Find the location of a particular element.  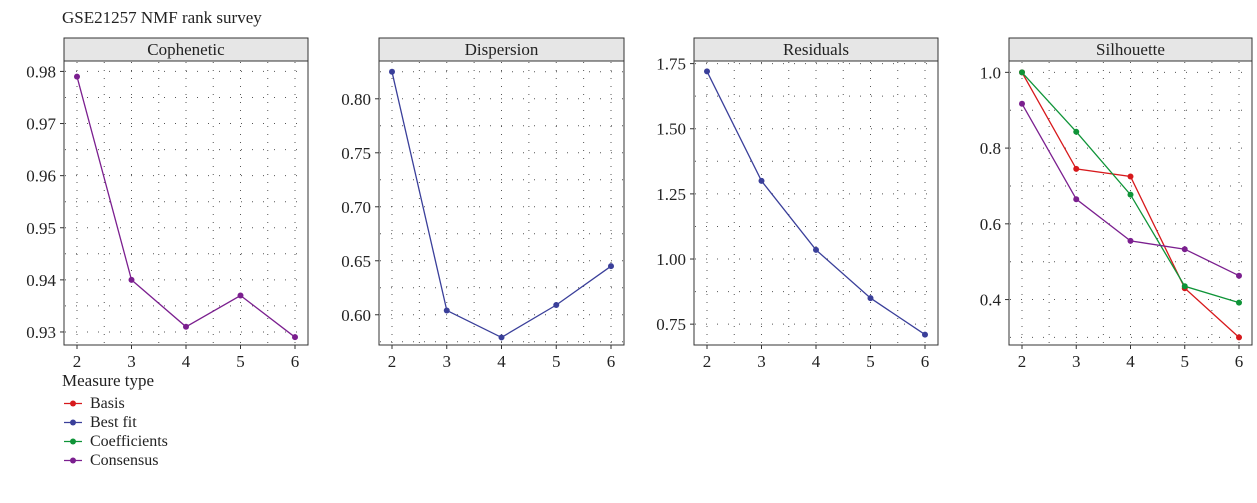

panel-cophenetic-ytick-label-1: 0.94 is located at coordinates (41, 280).